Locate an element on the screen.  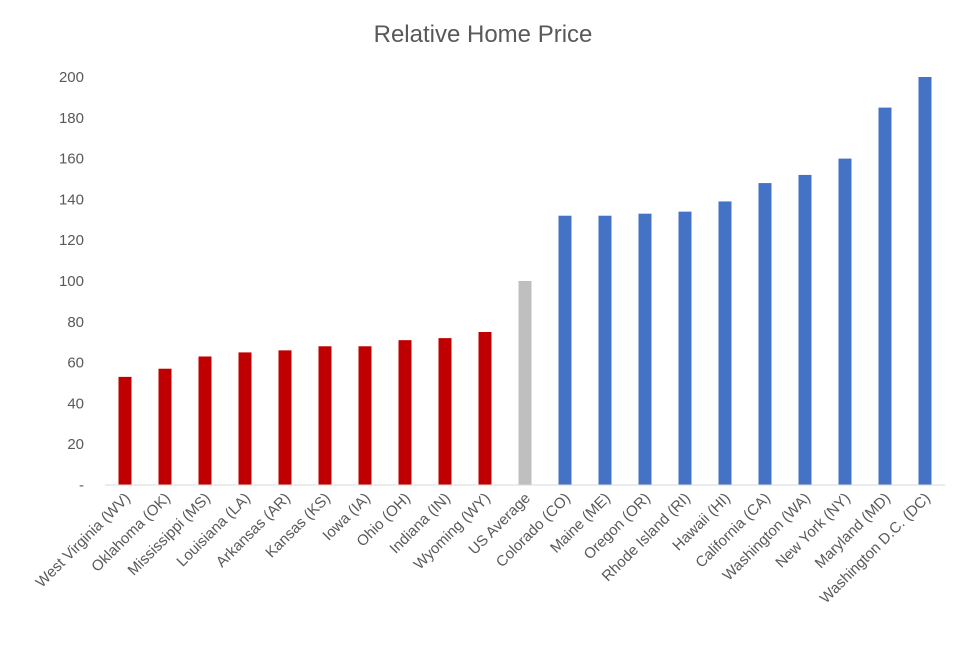
y-tick-label: 80 is located at coordinates (75, 322).